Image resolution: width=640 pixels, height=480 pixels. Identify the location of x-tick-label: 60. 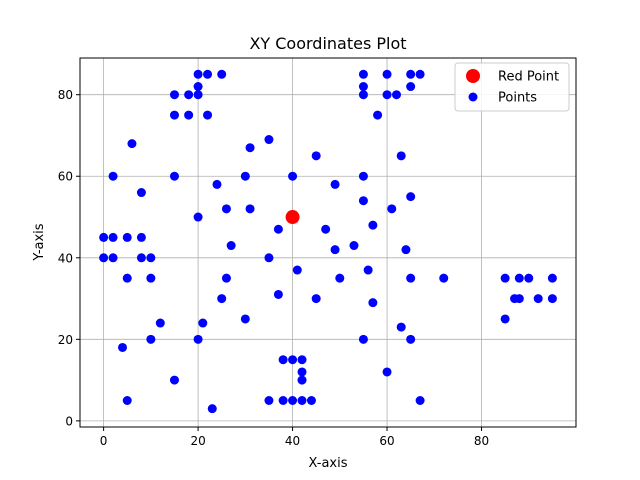
(386, 441).